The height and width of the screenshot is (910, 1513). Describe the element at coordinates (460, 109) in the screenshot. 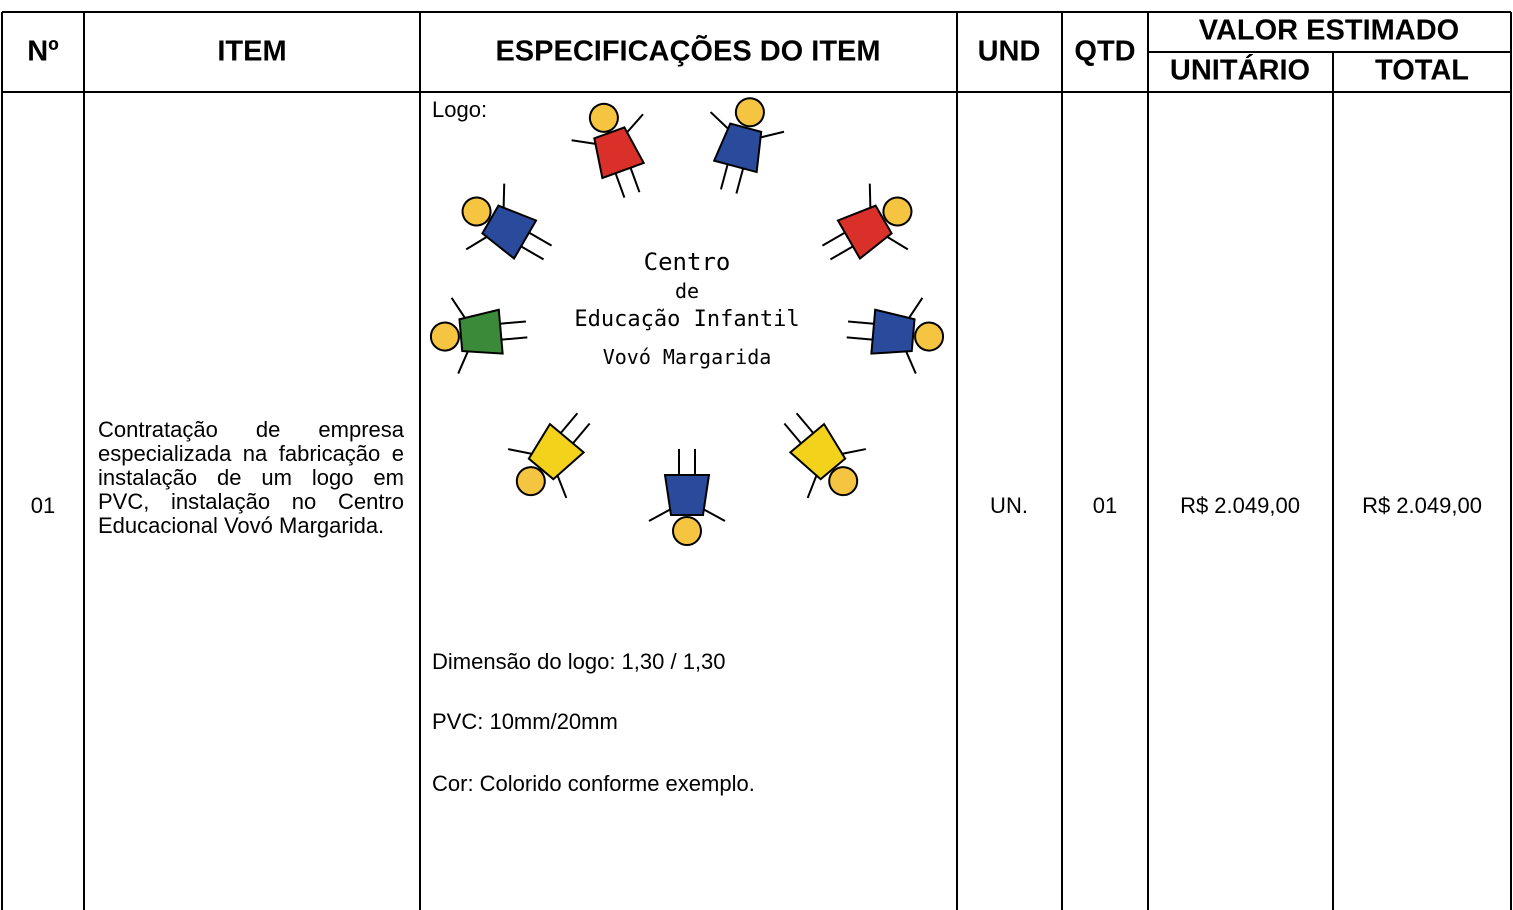

I see `logo-label: Logo:` at that location.